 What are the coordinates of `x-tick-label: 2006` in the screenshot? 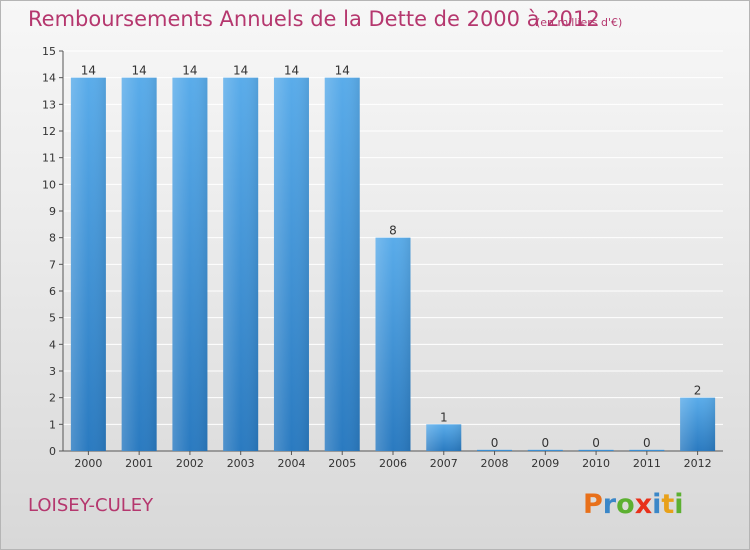 It's located at (393, 463).